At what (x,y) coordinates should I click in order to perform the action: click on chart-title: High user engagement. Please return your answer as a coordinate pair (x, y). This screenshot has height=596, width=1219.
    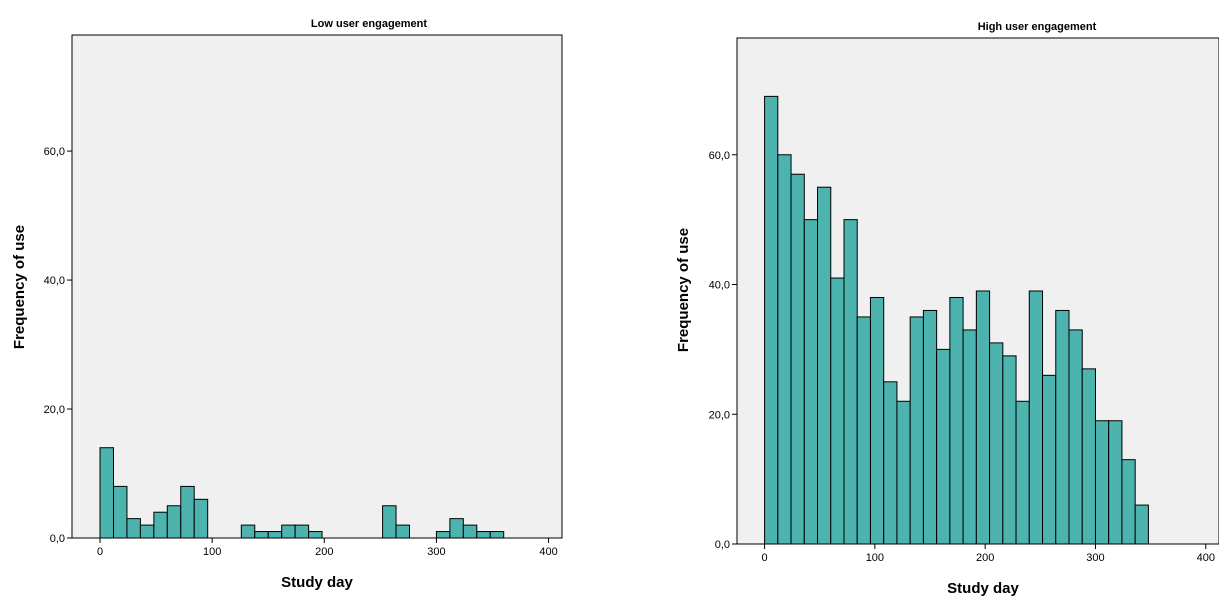
    Looking at the image, I should click on (1037, 27).